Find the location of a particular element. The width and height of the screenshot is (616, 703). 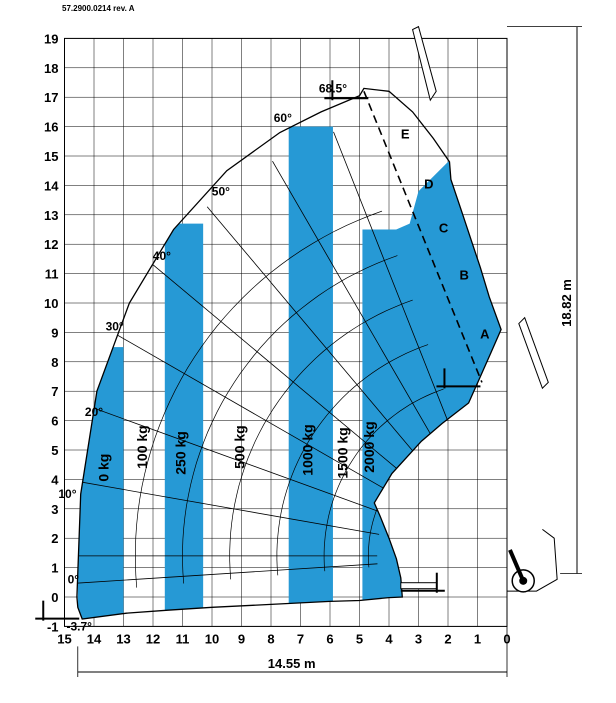

load-zone-label: 100 kg is located at coordinates (142, 447).